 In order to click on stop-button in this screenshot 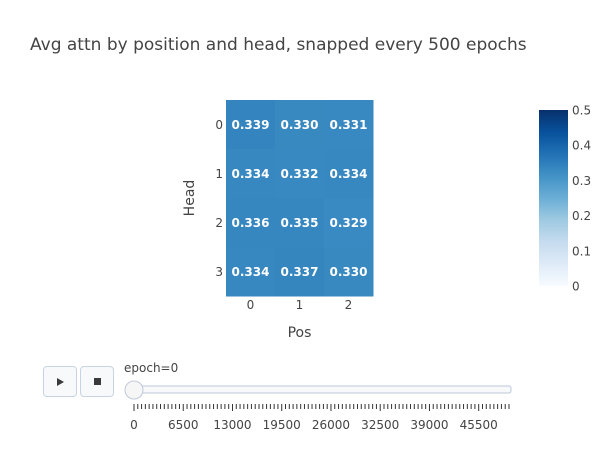, I will do `click(97, 381)`.